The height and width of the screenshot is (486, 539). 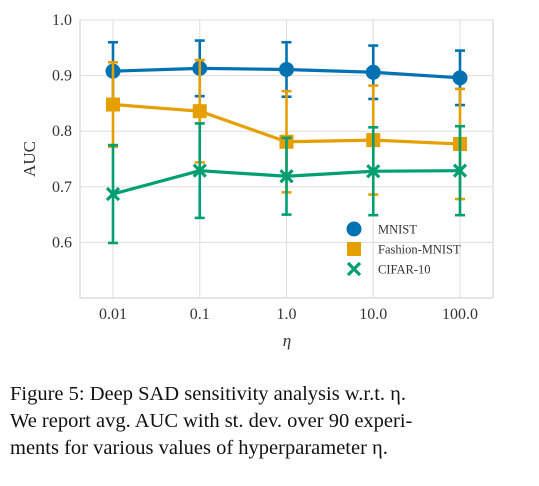 I want to click on x-axis-ticks: 0.01 0.1 1.0 10.0 100.0, so click(x=288, y=314).